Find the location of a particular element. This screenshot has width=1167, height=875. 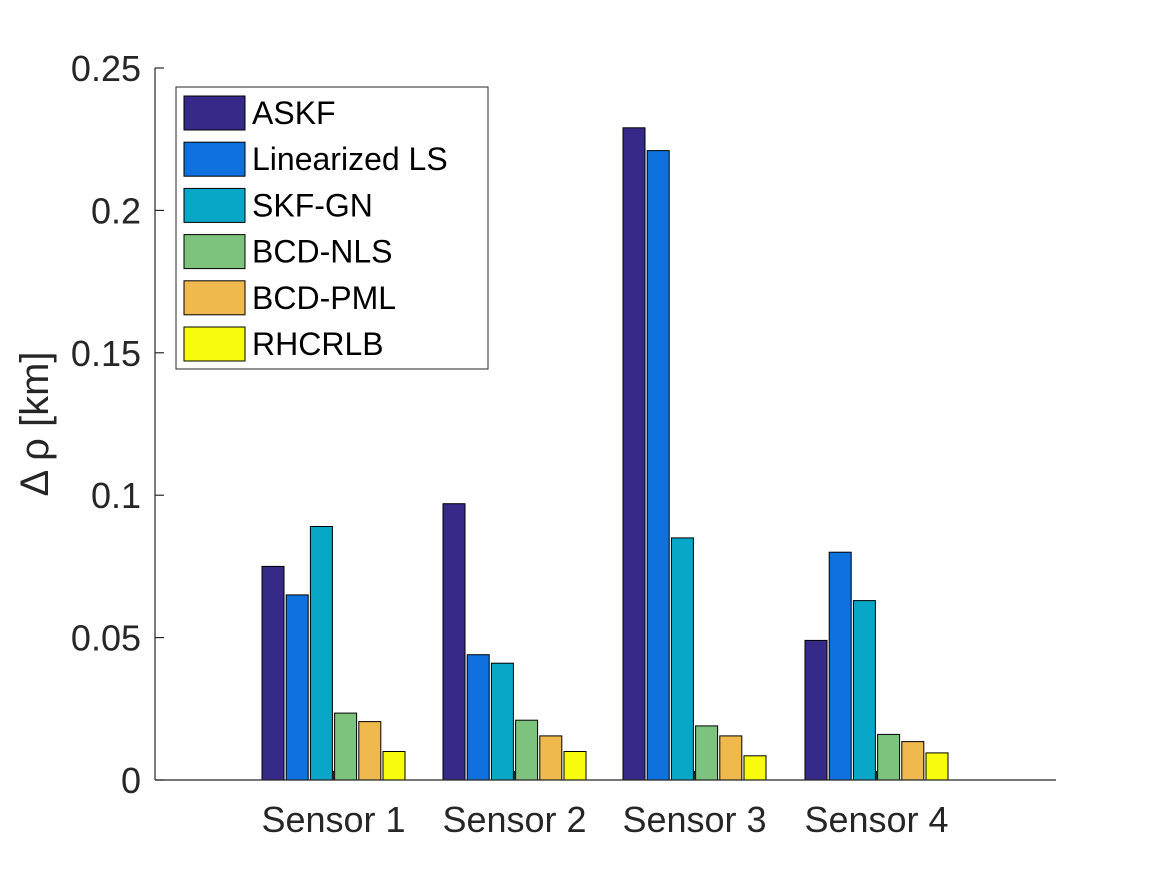

legend-label: ASKF is located at coordinates (294, 113).